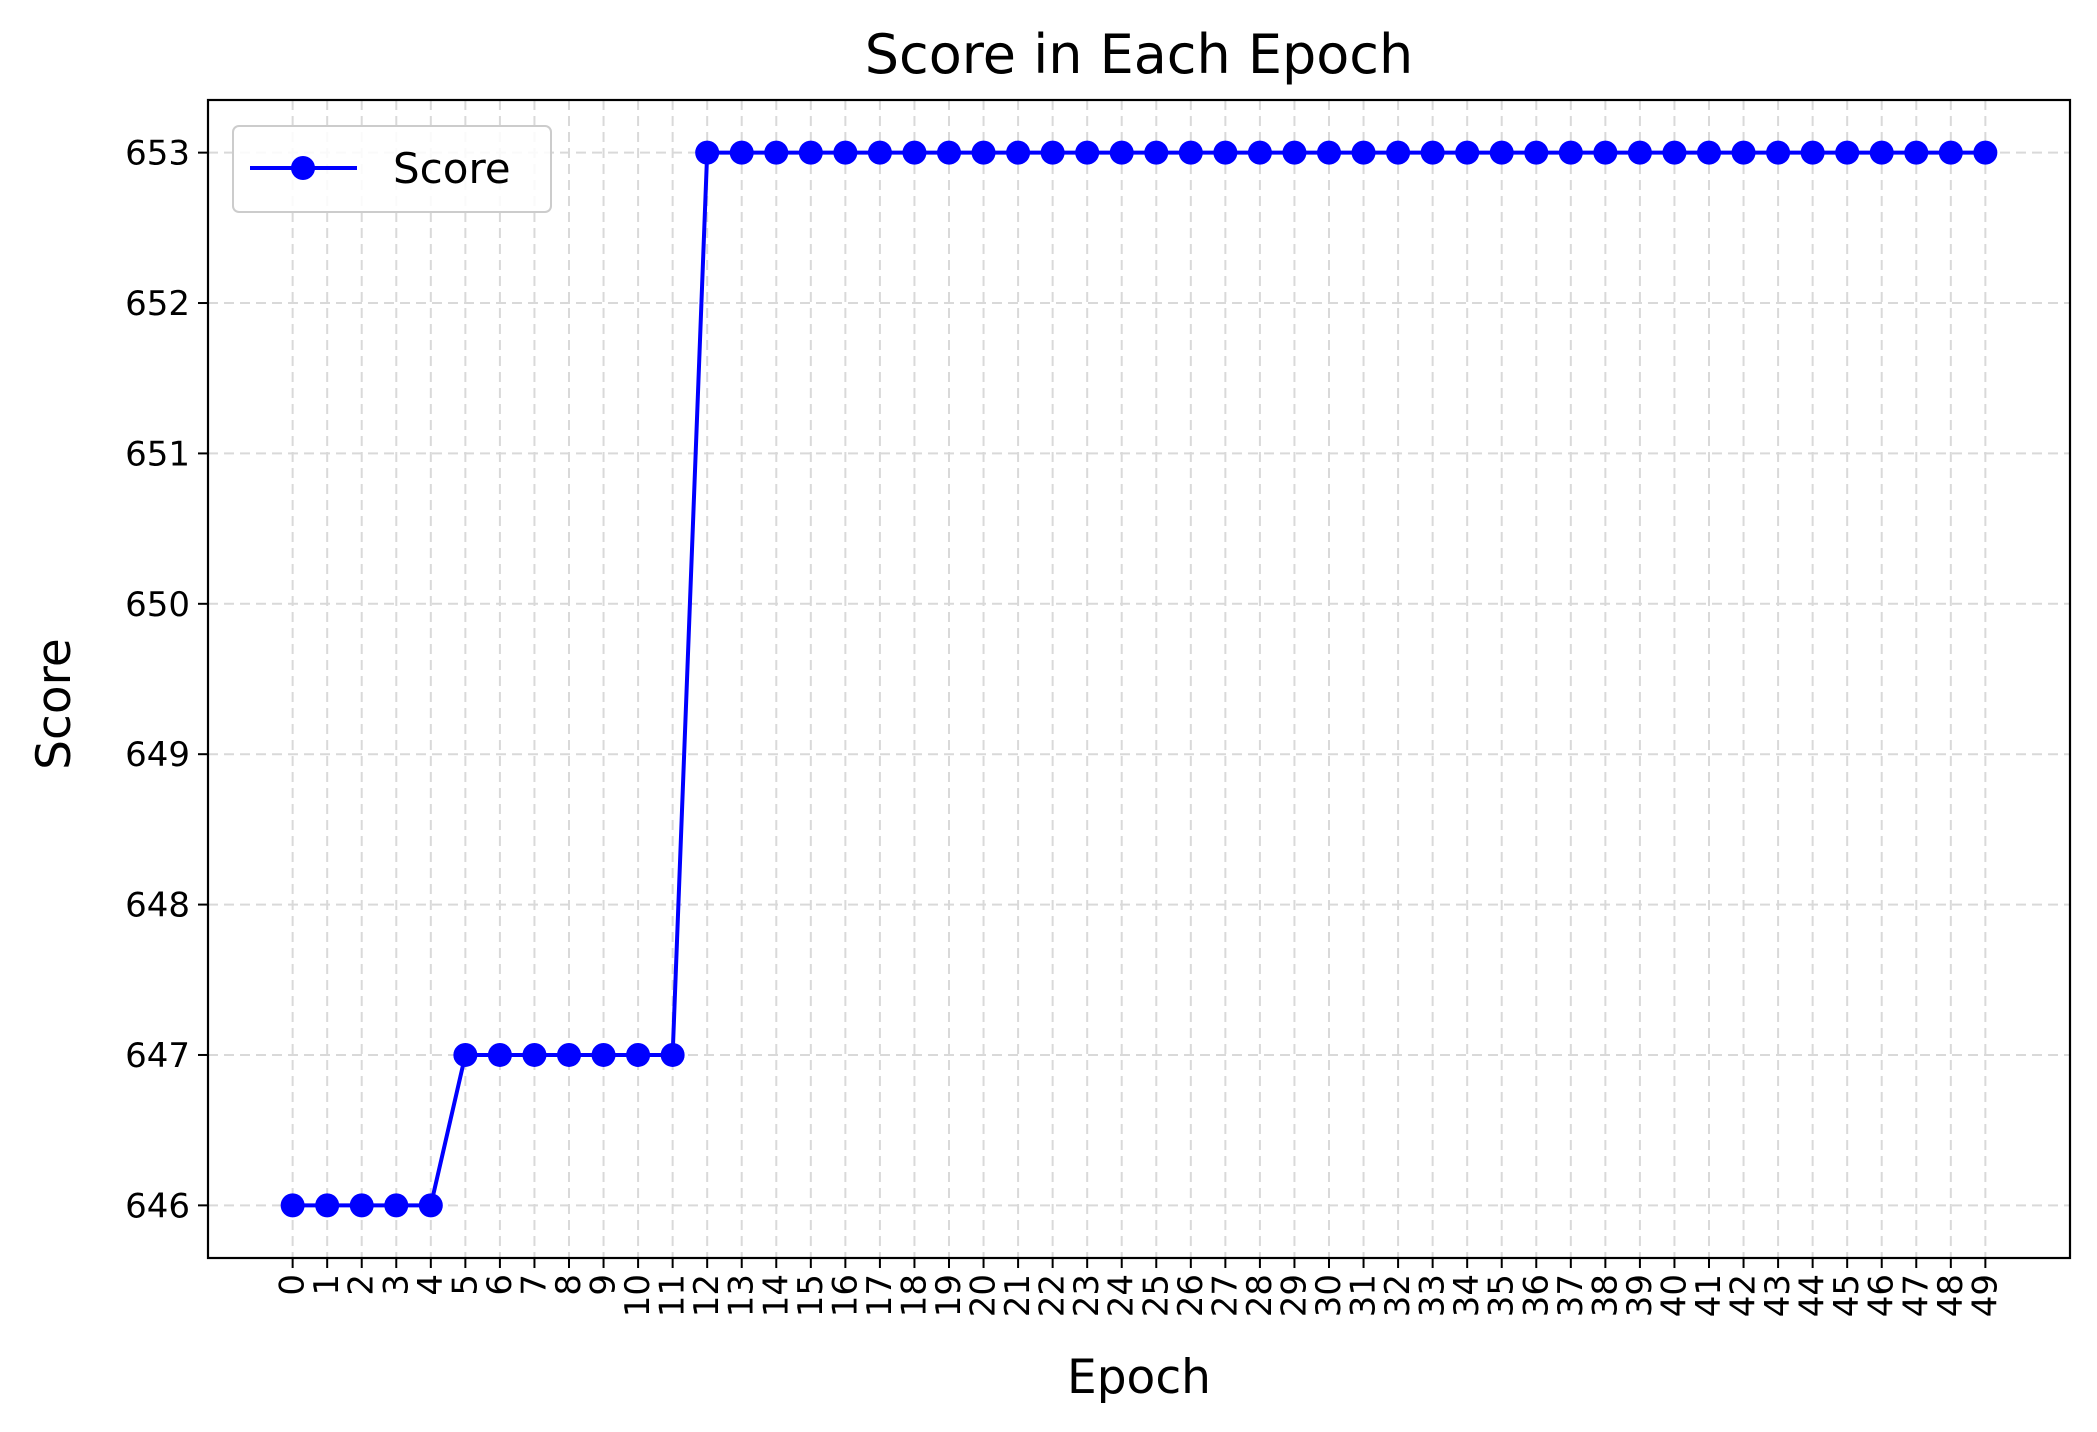  I want to click on x-axis-label: Epoch, so click(1139, 1377).